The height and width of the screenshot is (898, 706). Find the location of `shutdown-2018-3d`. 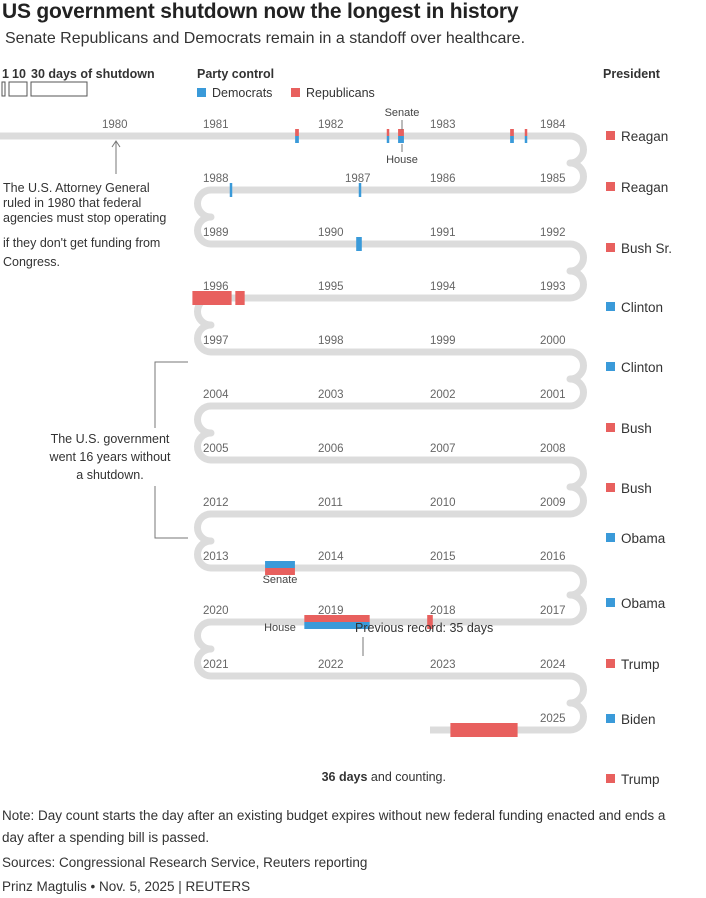

shutdown-2018-3d is located at coordinates (430, 622).